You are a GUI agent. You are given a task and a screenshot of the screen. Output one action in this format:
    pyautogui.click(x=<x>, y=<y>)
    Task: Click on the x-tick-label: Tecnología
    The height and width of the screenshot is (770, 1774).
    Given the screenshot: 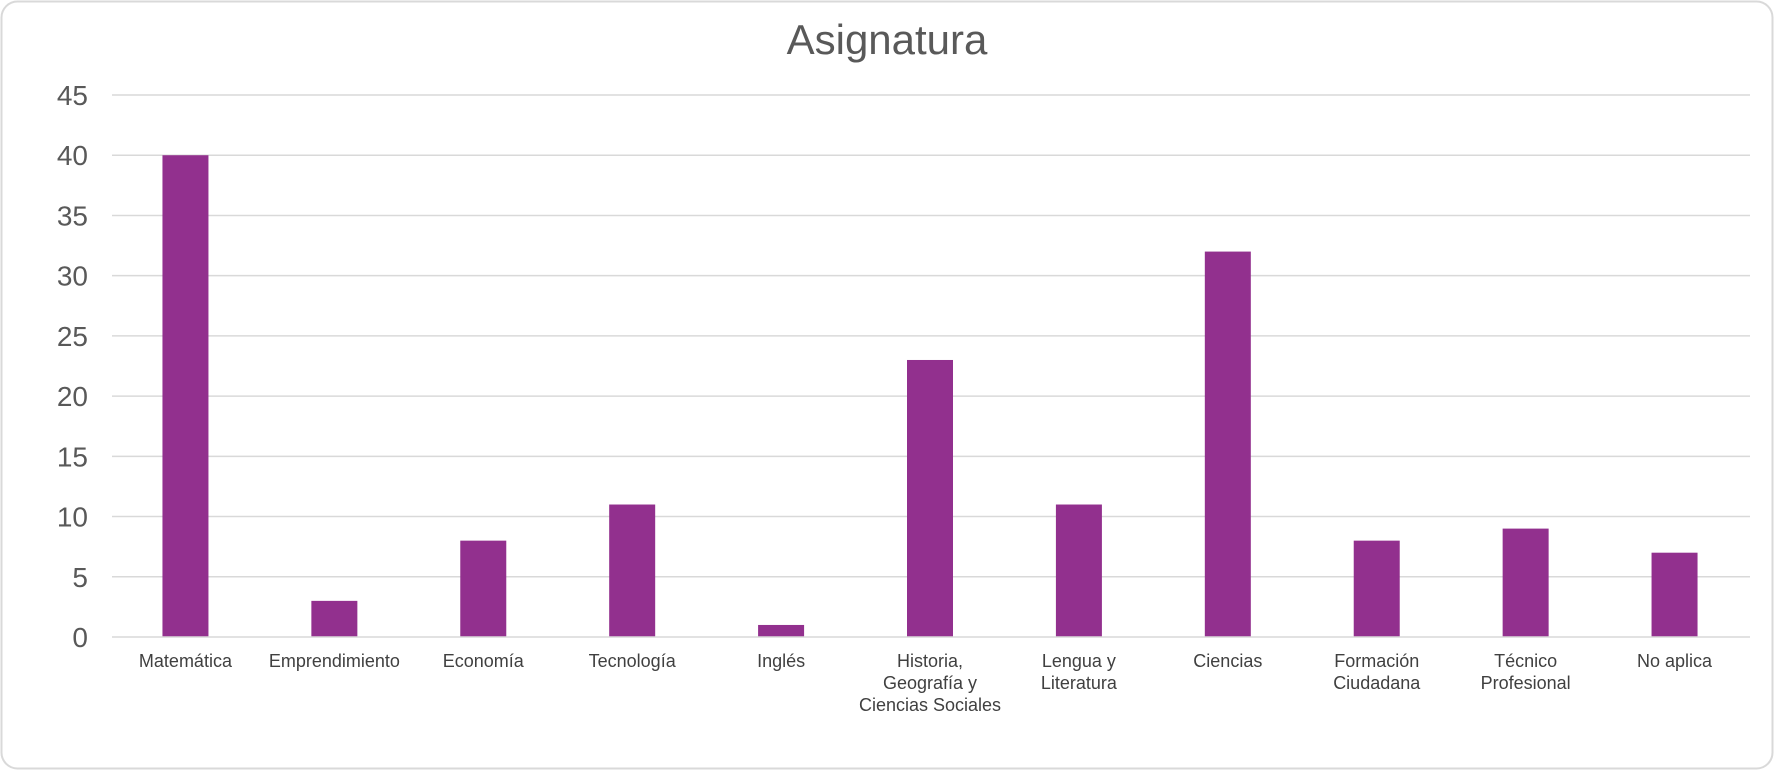 What is the action you would take?
    pyautogui.click(x=633, y=661)
    